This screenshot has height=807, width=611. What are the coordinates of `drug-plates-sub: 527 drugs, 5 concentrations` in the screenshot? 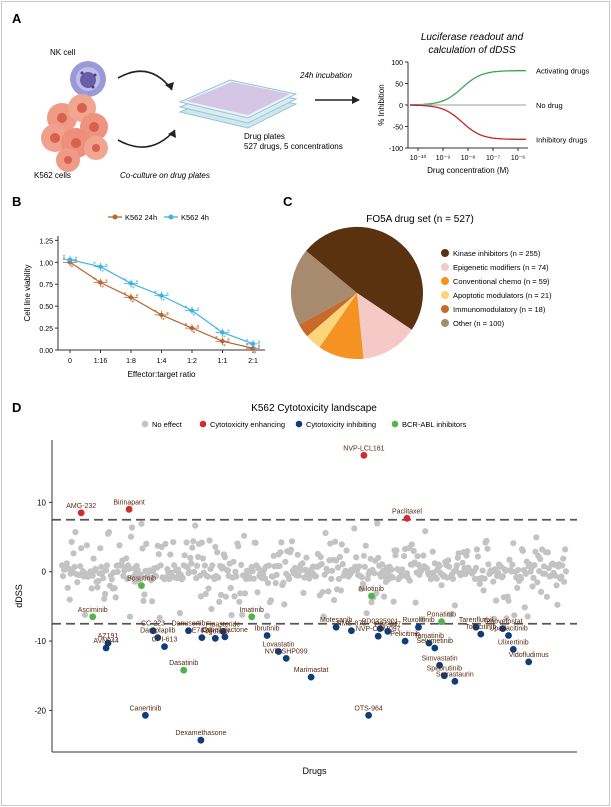 It's located at (293, 146).